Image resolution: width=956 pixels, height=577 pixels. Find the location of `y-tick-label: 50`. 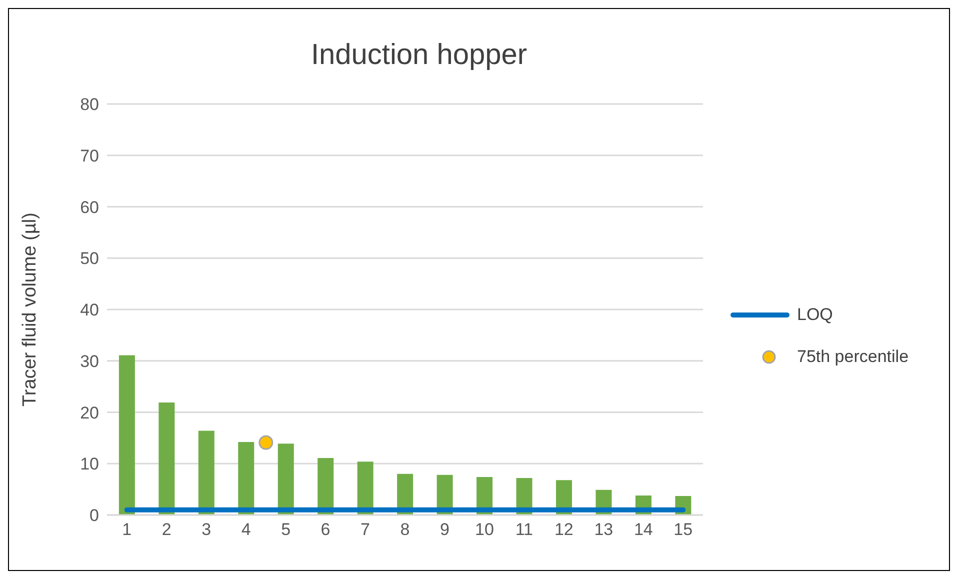

y-tick-label: 50 is located at coordinates (89, 258).